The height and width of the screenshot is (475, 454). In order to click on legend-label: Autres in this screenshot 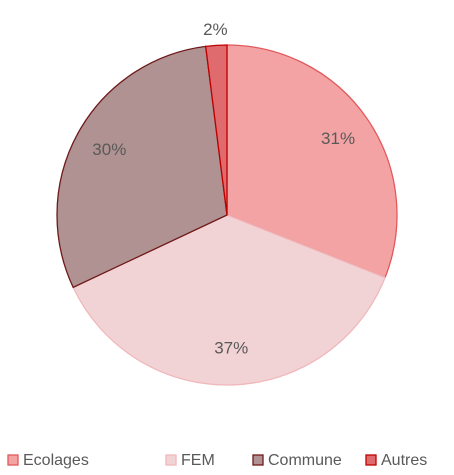, I will do `click(404, 460)`.